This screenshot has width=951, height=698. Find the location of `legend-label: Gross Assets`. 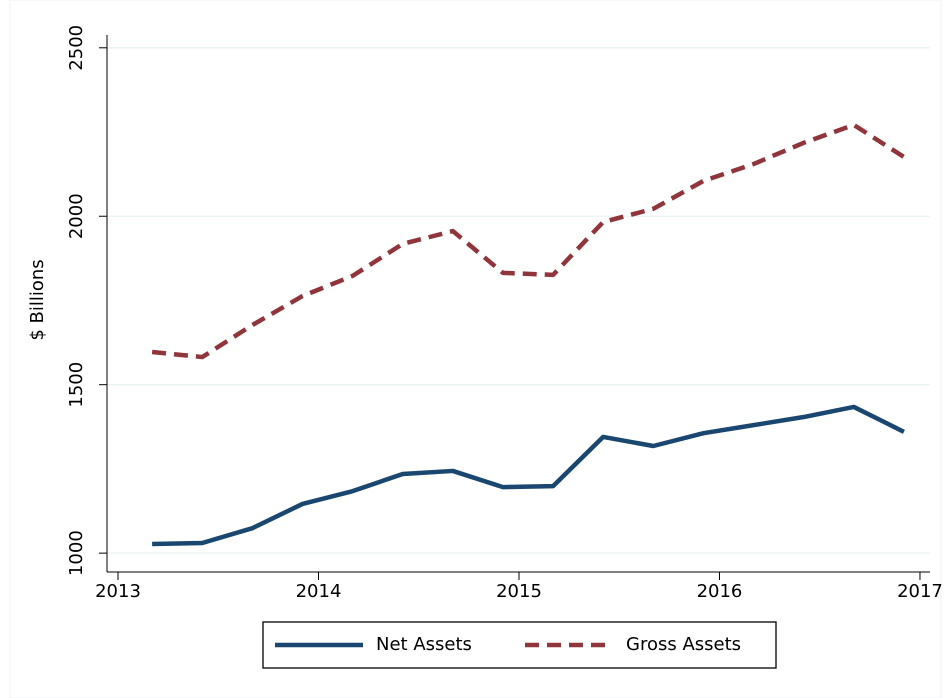

legend-label: Gross Assets is located at coordinates (683, 644).